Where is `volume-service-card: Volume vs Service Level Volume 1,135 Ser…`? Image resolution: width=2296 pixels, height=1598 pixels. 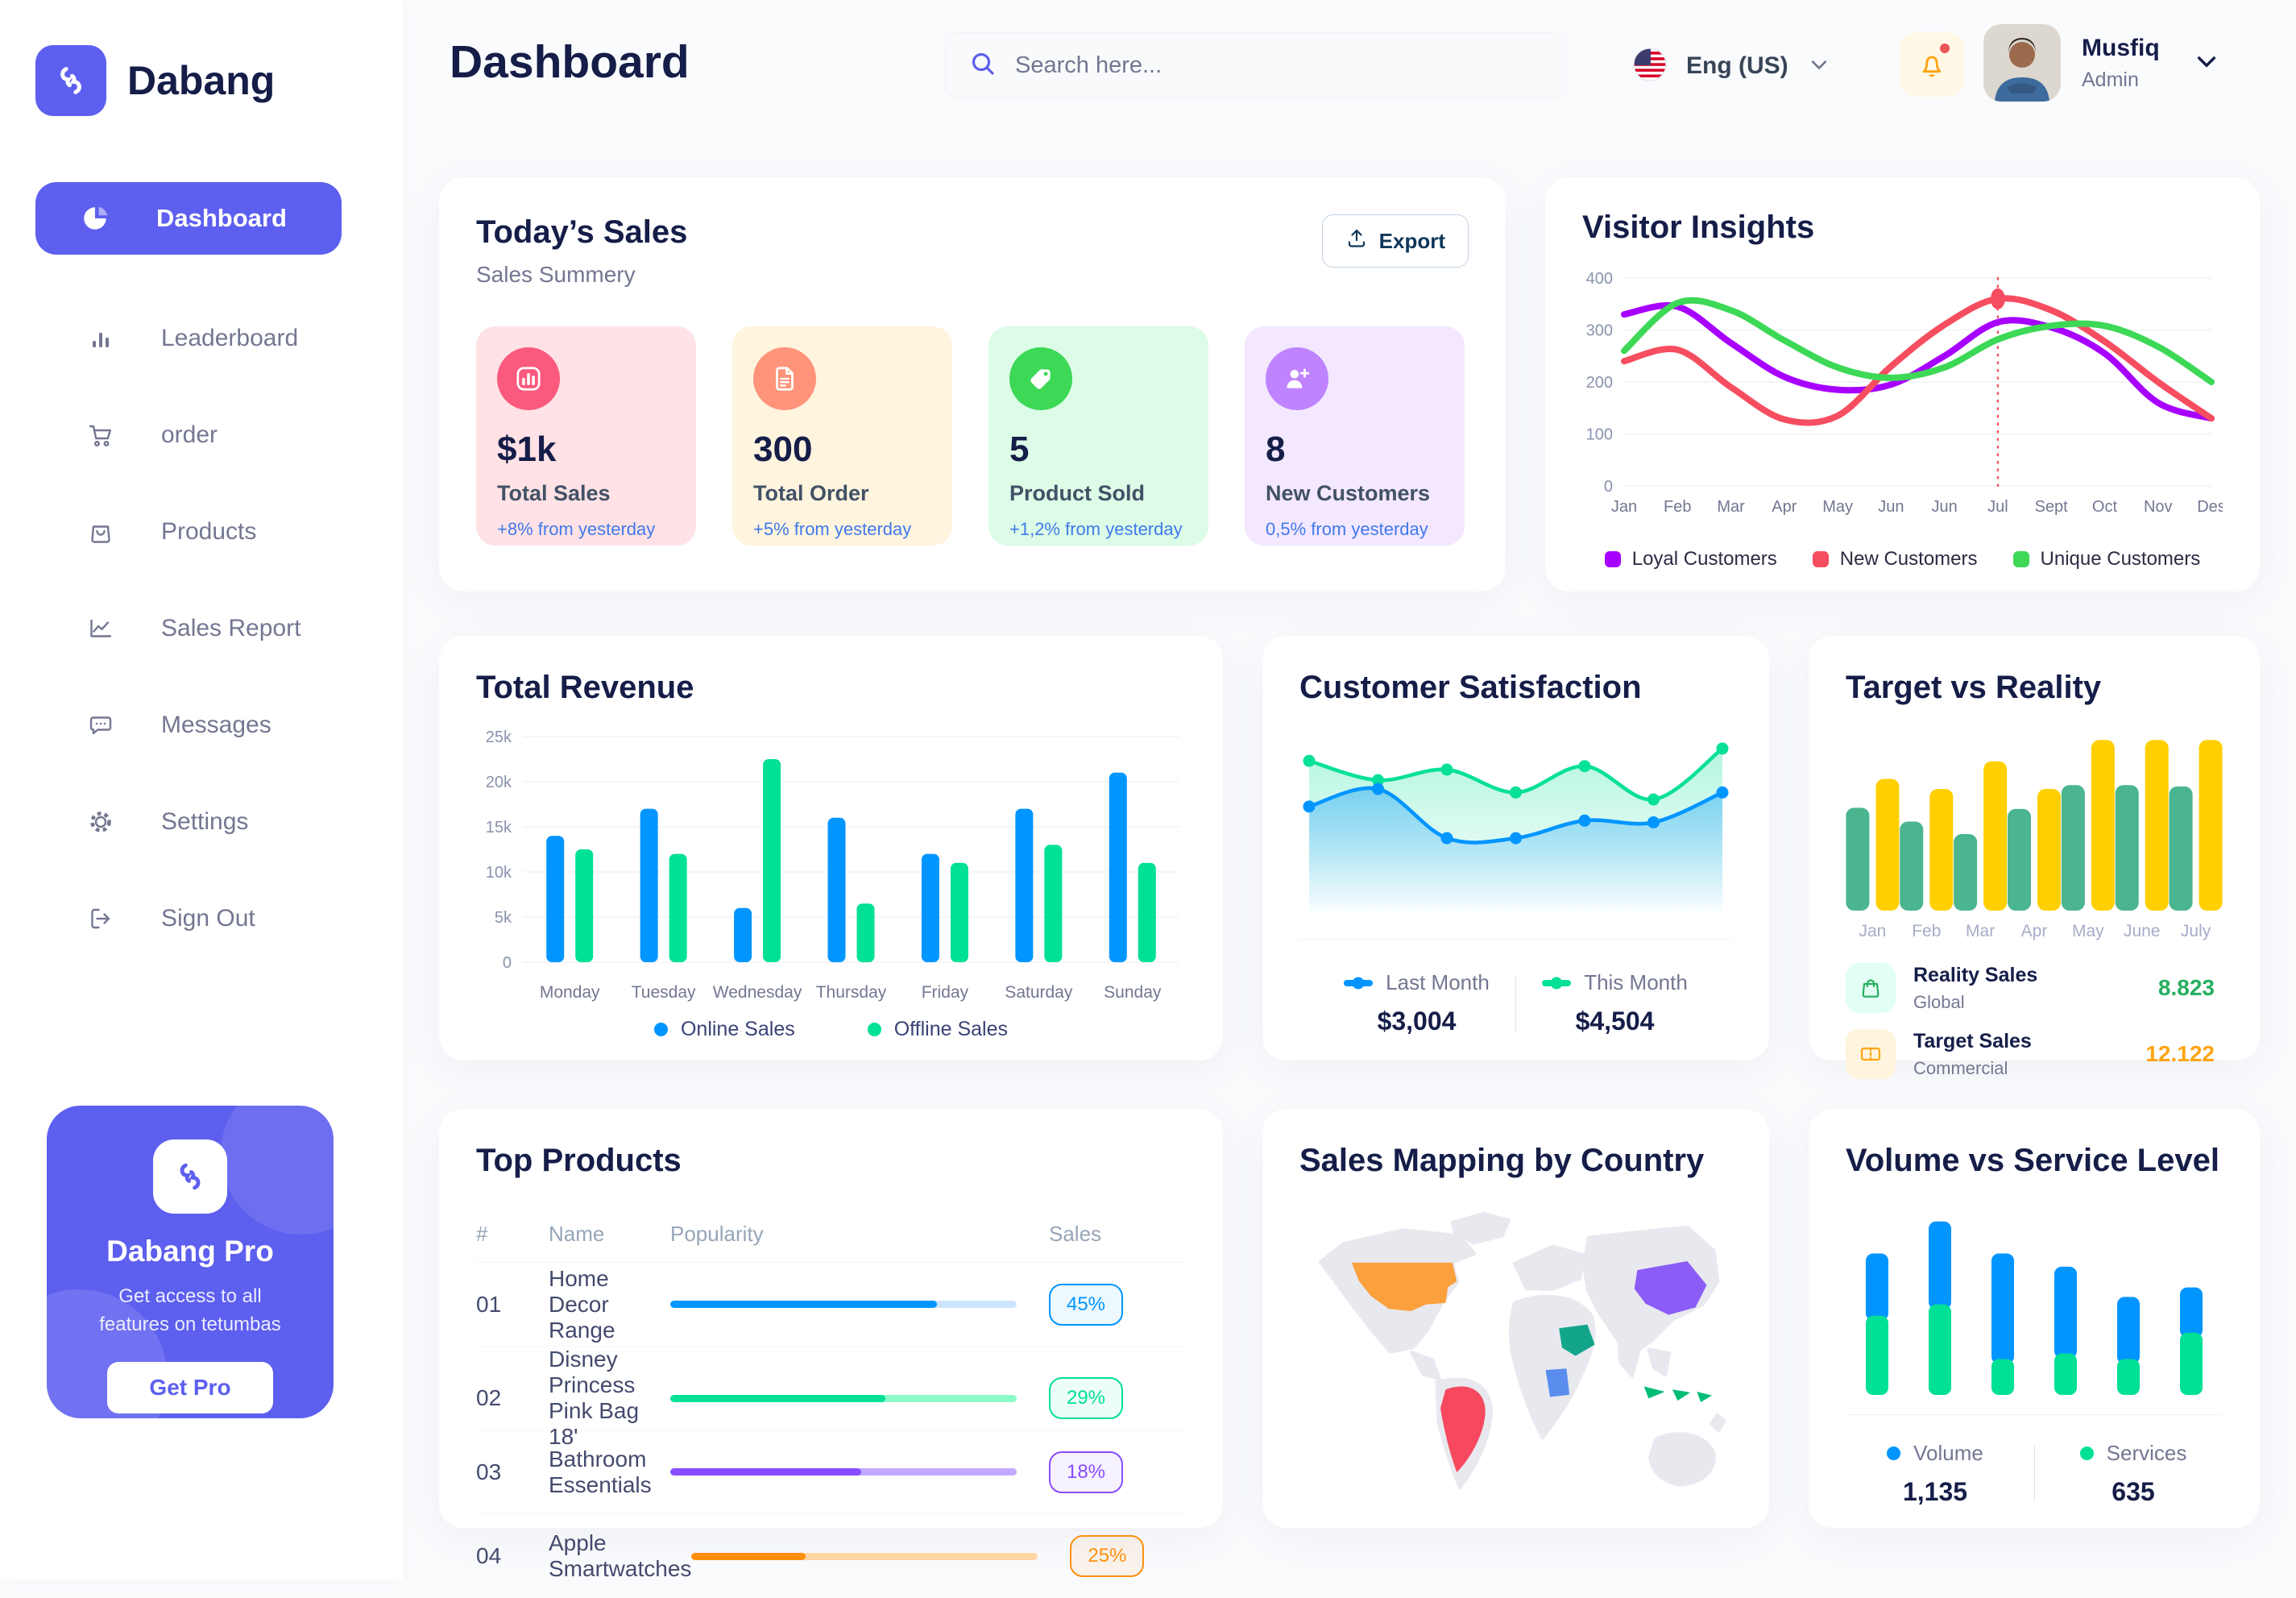
volume-service-card: Volume vs Service Level Volume 1,135 Ser… is located at coordinates (2035, 1318).